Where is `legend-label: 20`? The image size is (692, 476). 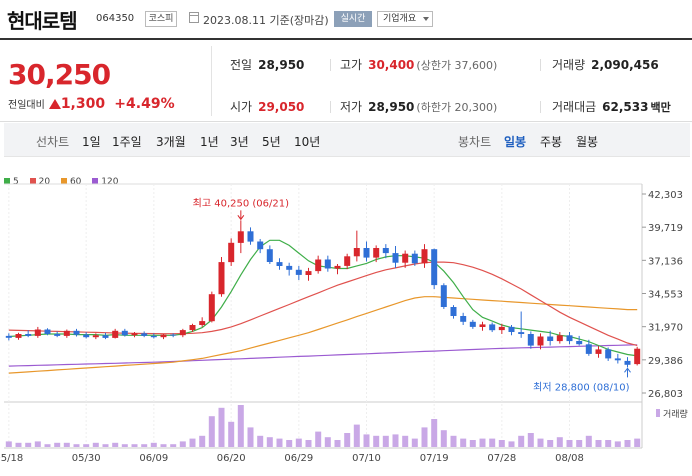
legend-label: 20 is located at coordinates (44, 182).